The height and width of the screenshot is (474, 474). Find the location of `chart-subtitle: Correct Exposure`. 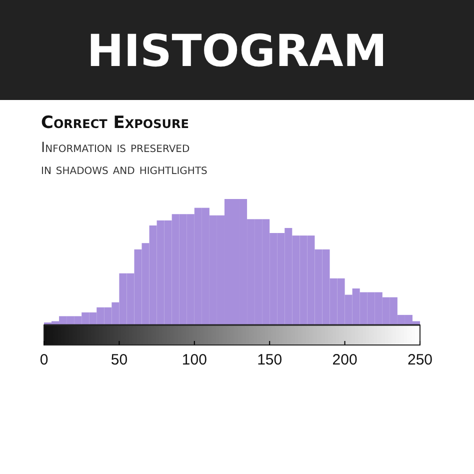

chart-subtitle: Correct Exposure is located at coordinates (115, 123).